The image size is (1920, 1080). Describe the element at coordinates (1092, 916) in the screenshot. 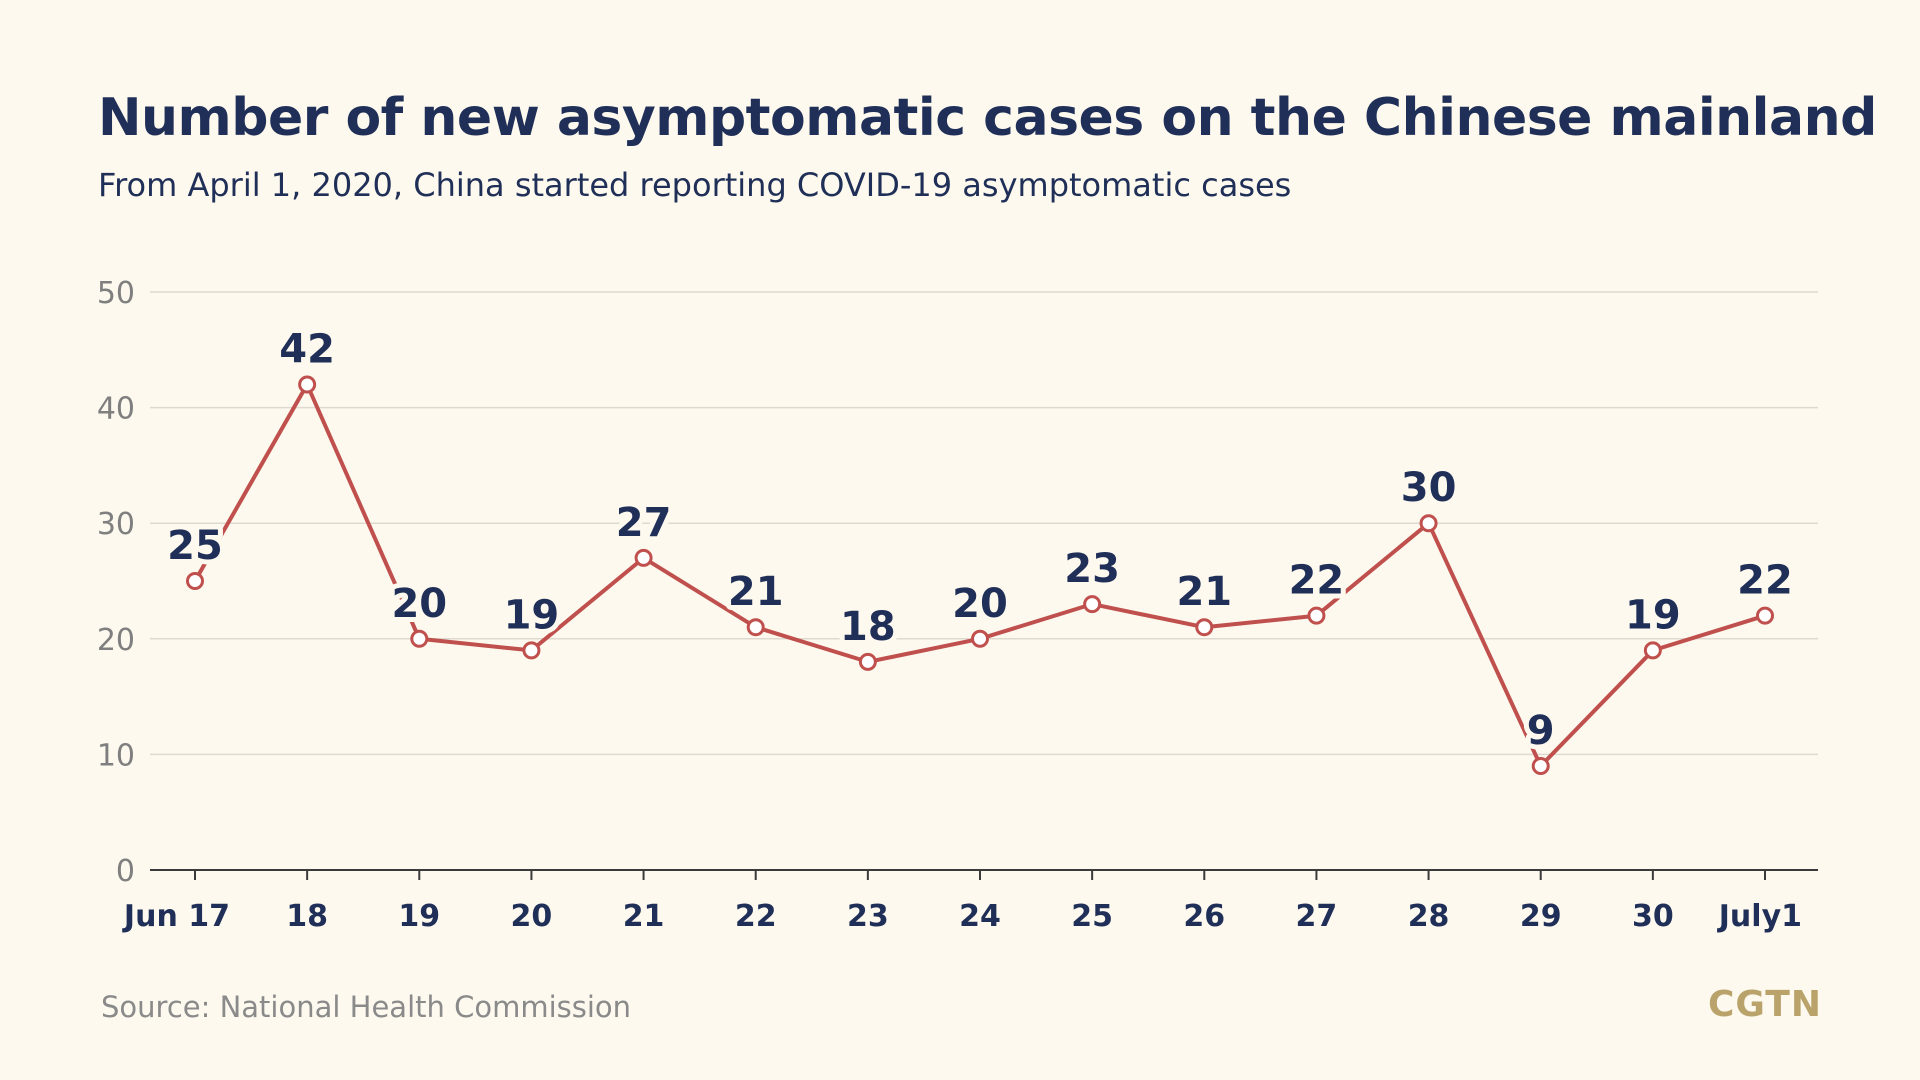

I see `x-tick-label: 25` at that location.